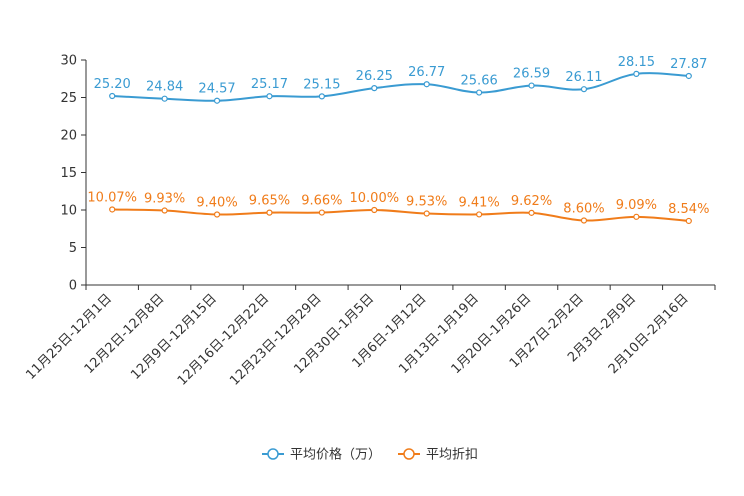  Describe the element at coordinates (688, 64) in the screenshot. I see `data-label: 27.87` at that location.